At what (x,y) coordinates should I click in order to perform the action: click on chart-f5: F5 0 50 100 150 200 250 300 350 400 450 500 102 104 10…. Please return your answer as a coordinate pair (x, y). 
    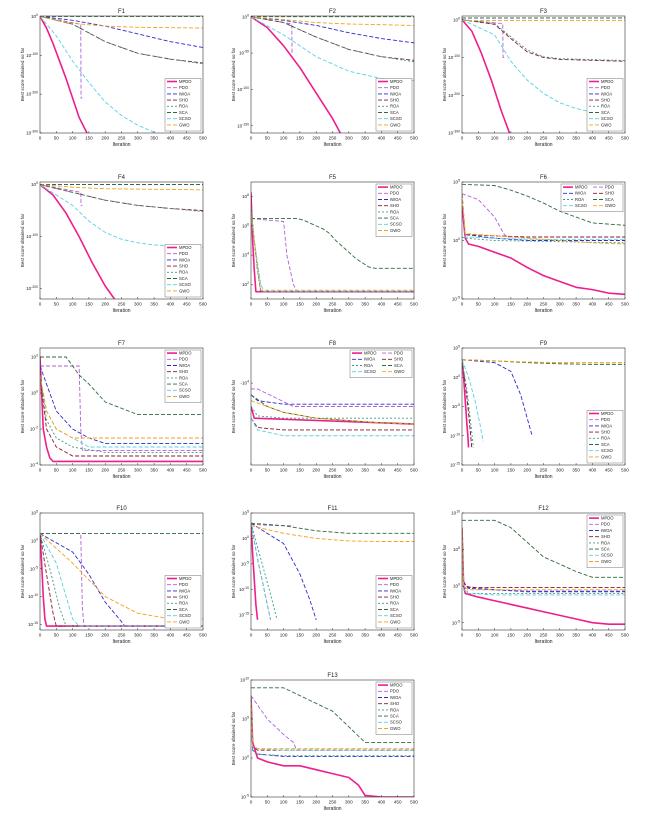
    Looking at the image, I should click on (324, 244).